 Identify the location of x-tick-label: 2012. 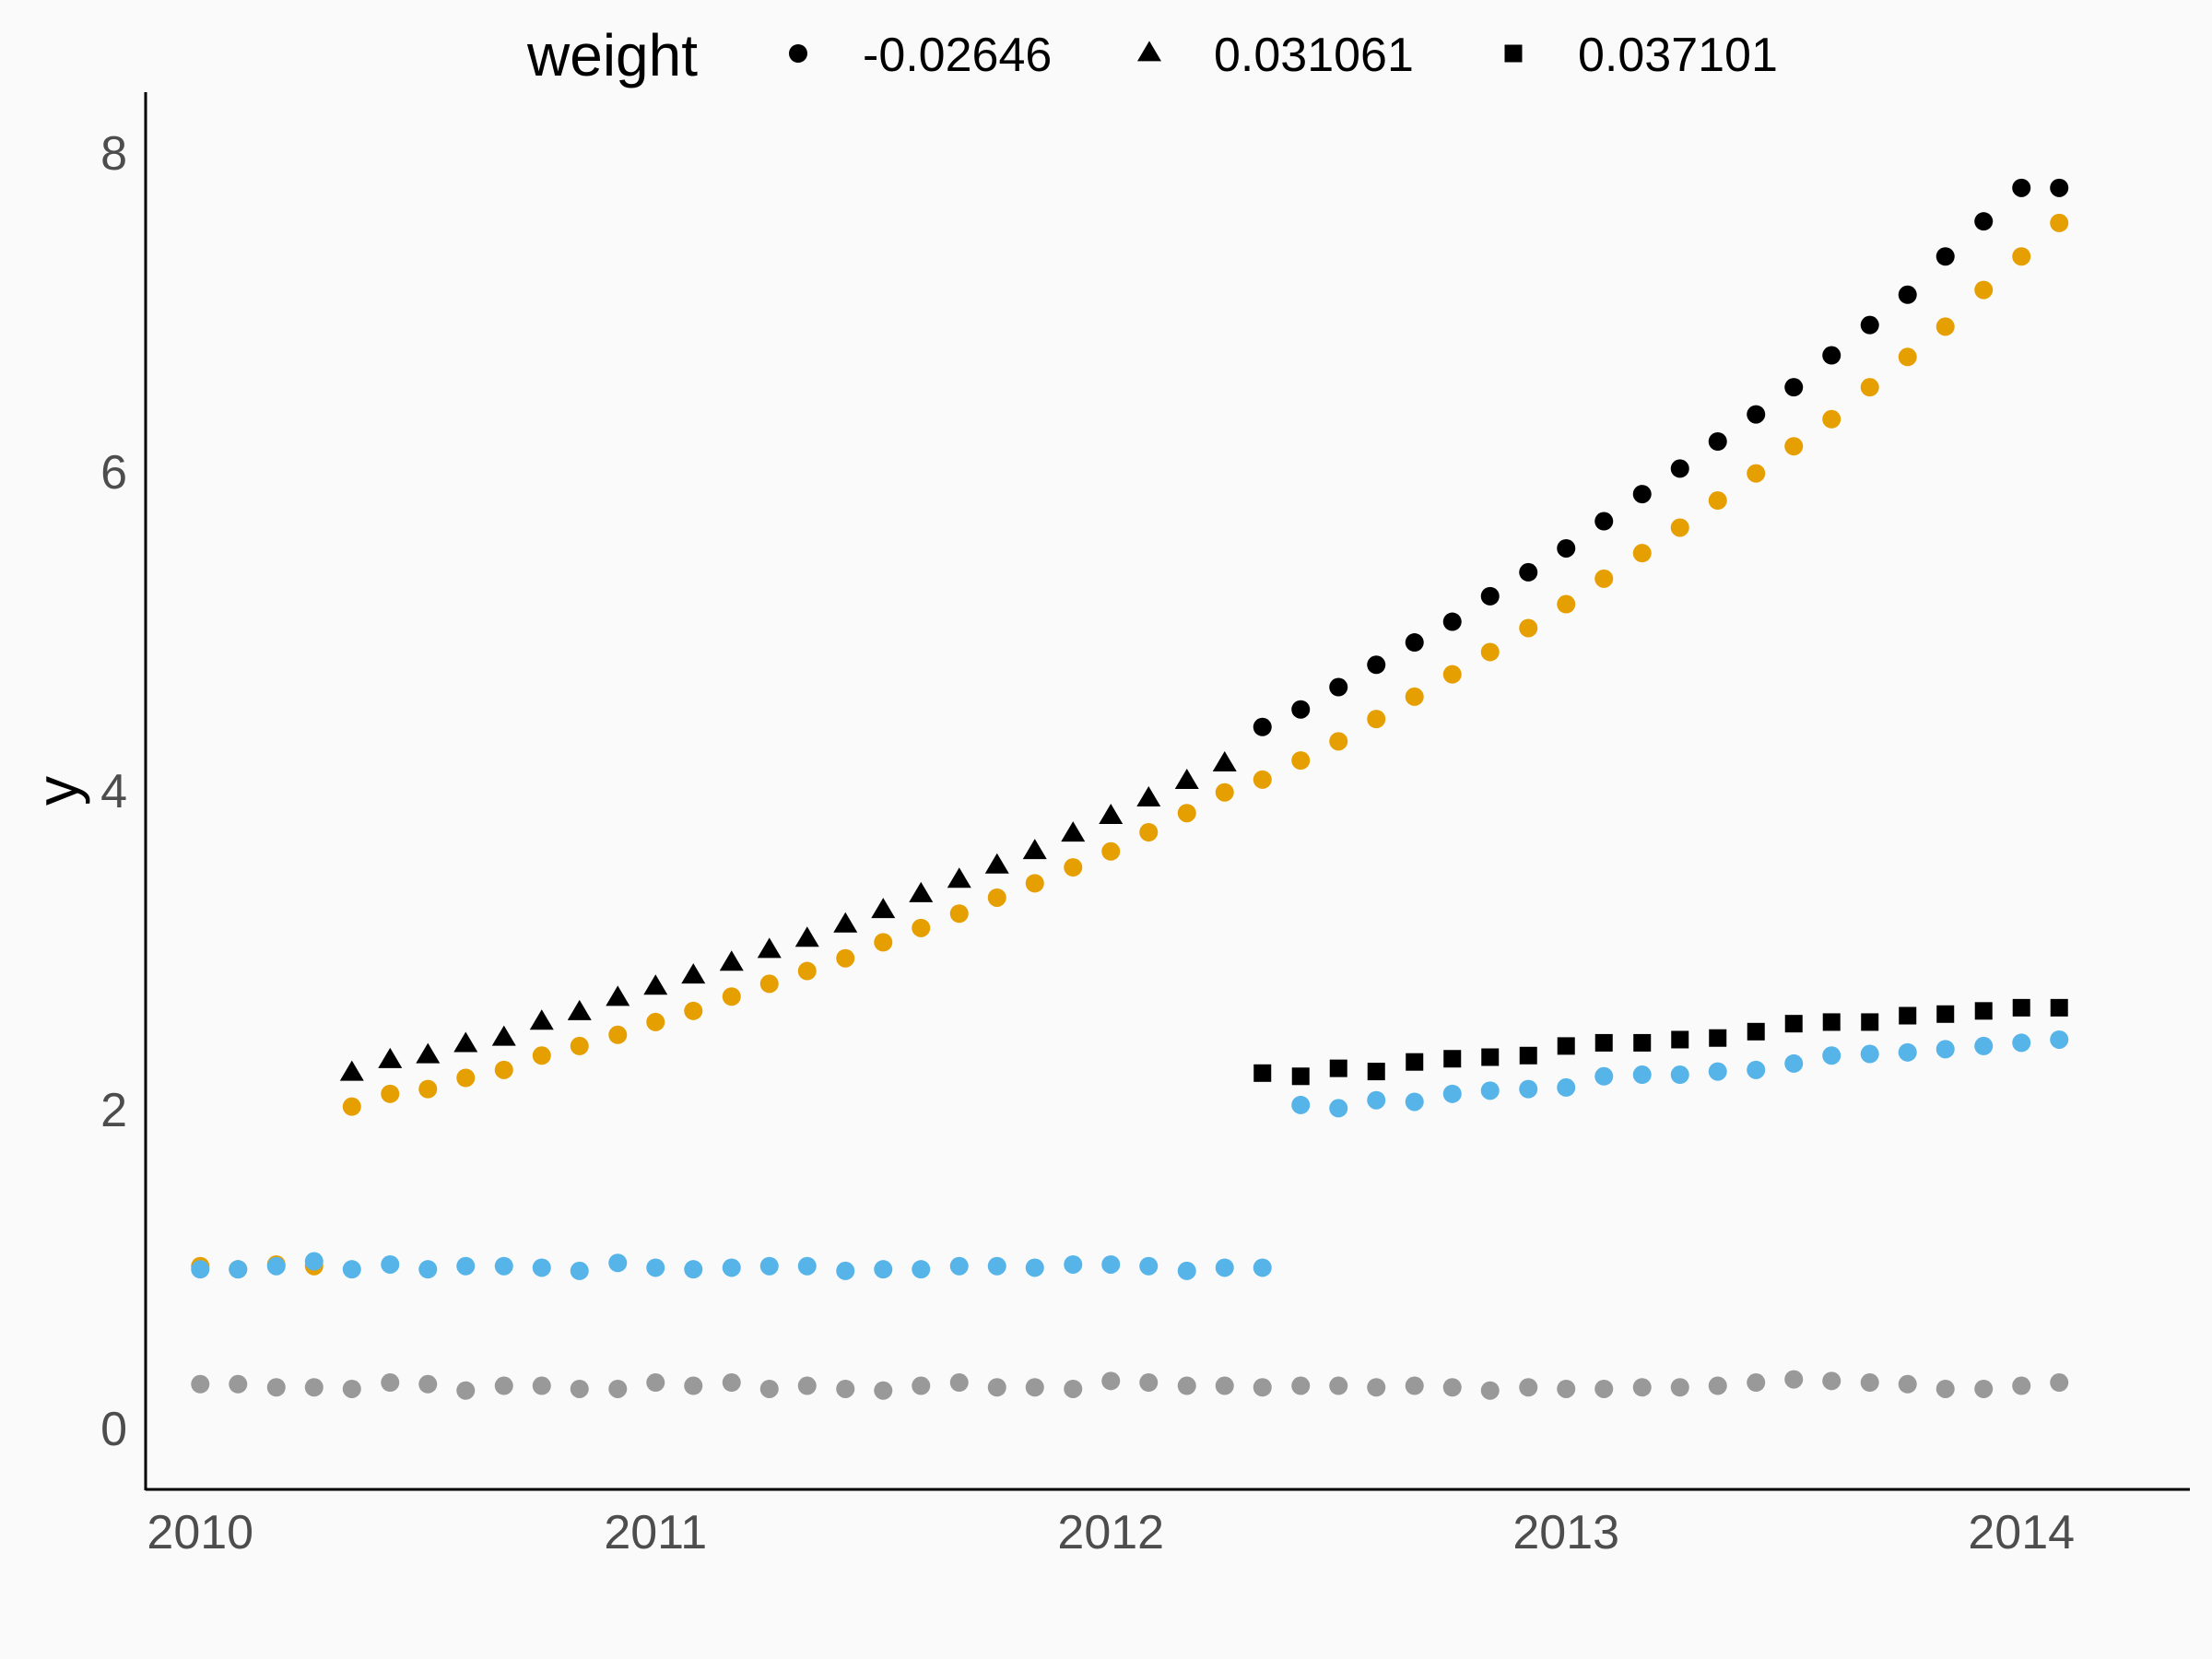
(1110, 1532).